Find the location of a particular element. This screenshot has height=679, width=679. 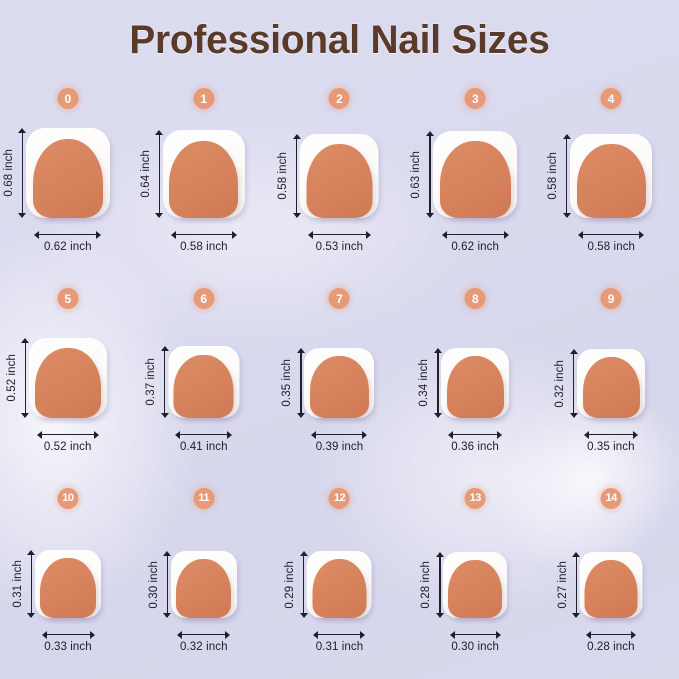

width-dimension: 0.33 inch is located at coordinates (68, 641).